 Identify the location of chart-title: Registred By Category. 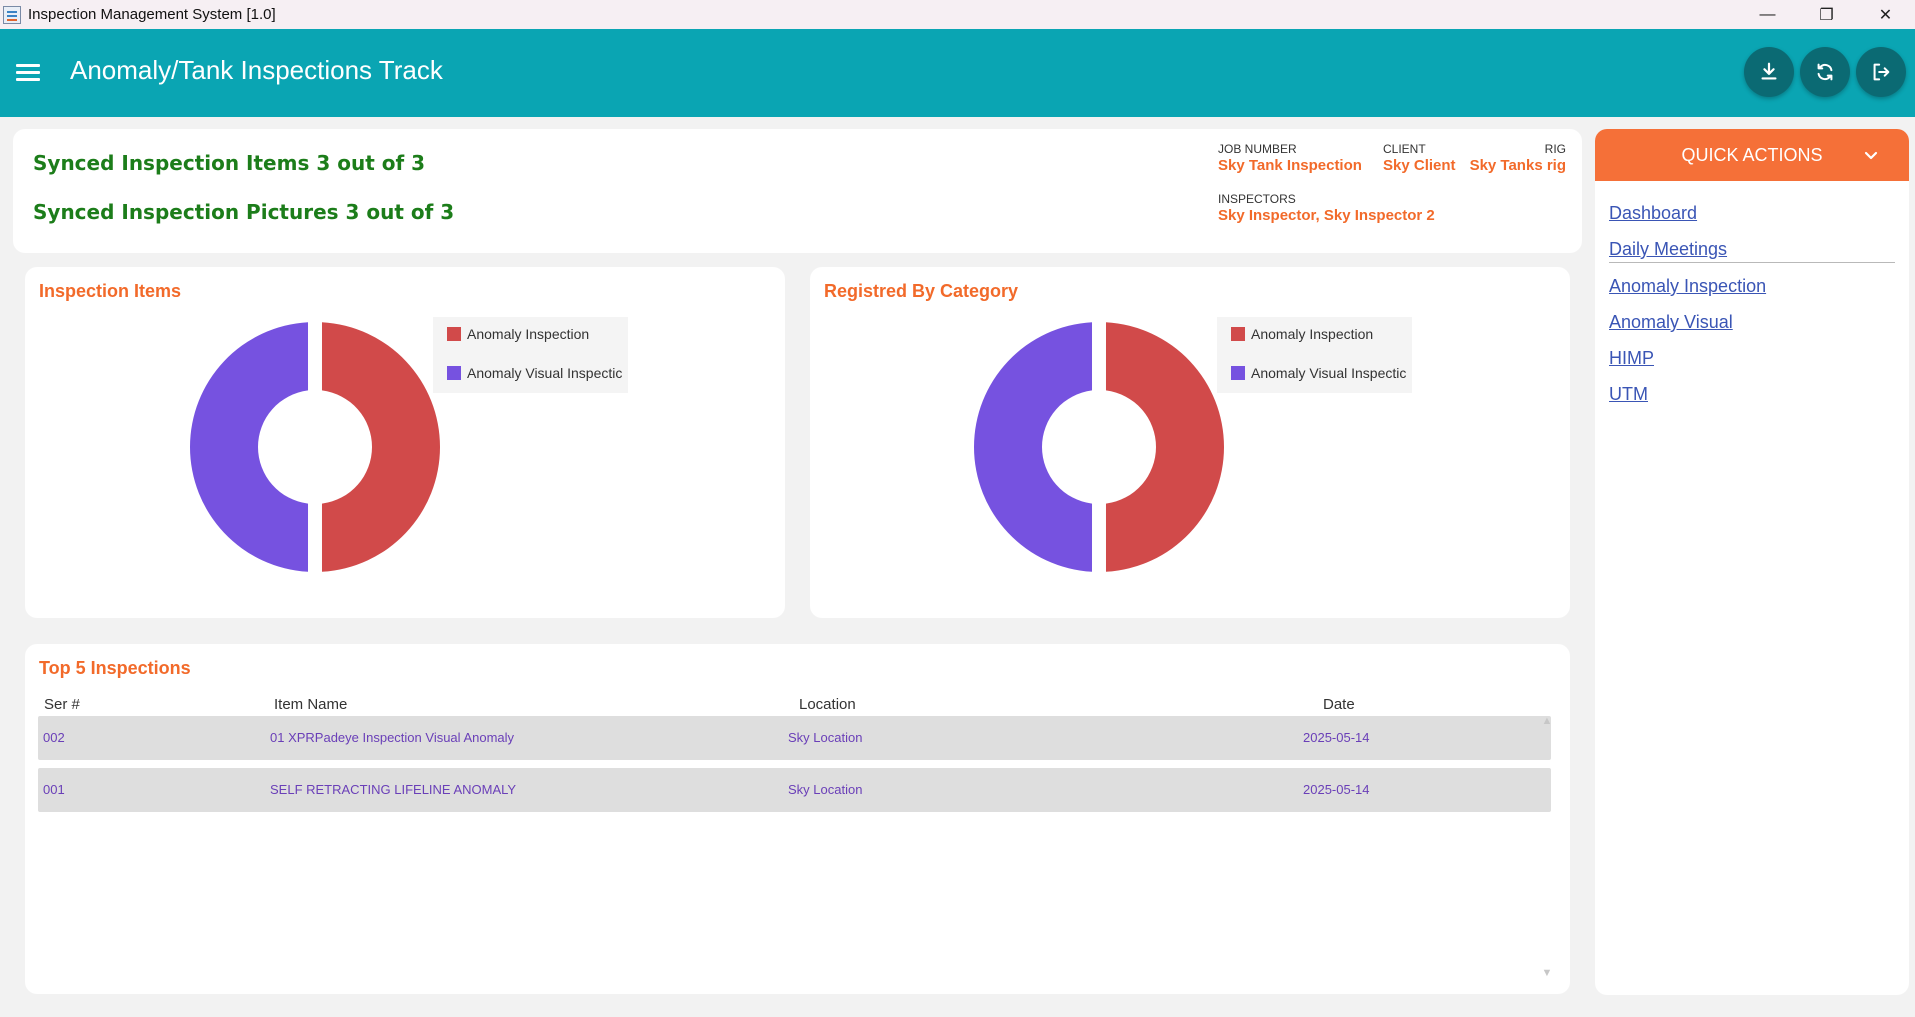
(921, 291).